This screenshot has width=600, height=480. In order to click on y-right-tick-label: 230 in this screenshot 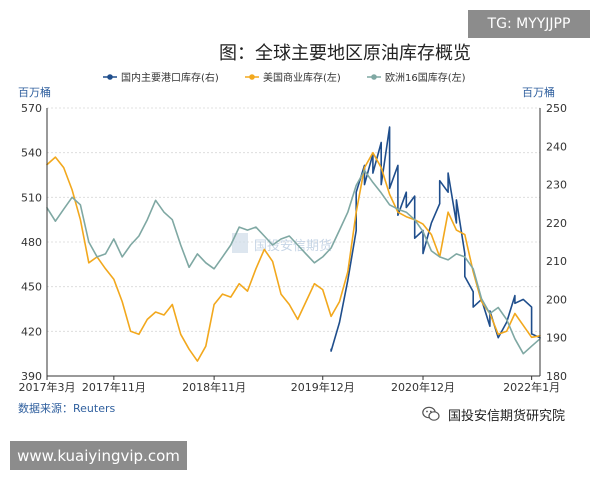, I will do `click(556, 185)`.